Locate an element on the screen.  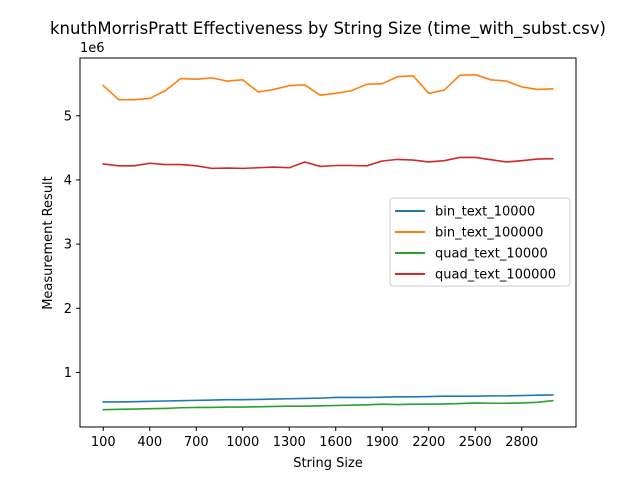
legend-label: bin_text_10000 is located at coordinates (485, 212).